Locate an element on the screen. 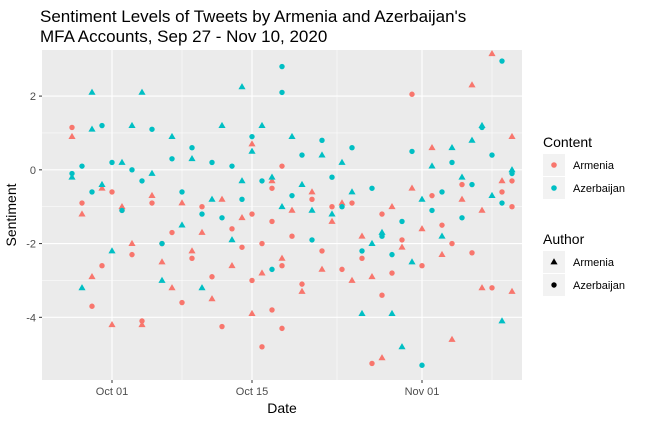 The width and height of the screenshot is (645, 423). legend-label: Armenia is located at coordinates (594, 263).